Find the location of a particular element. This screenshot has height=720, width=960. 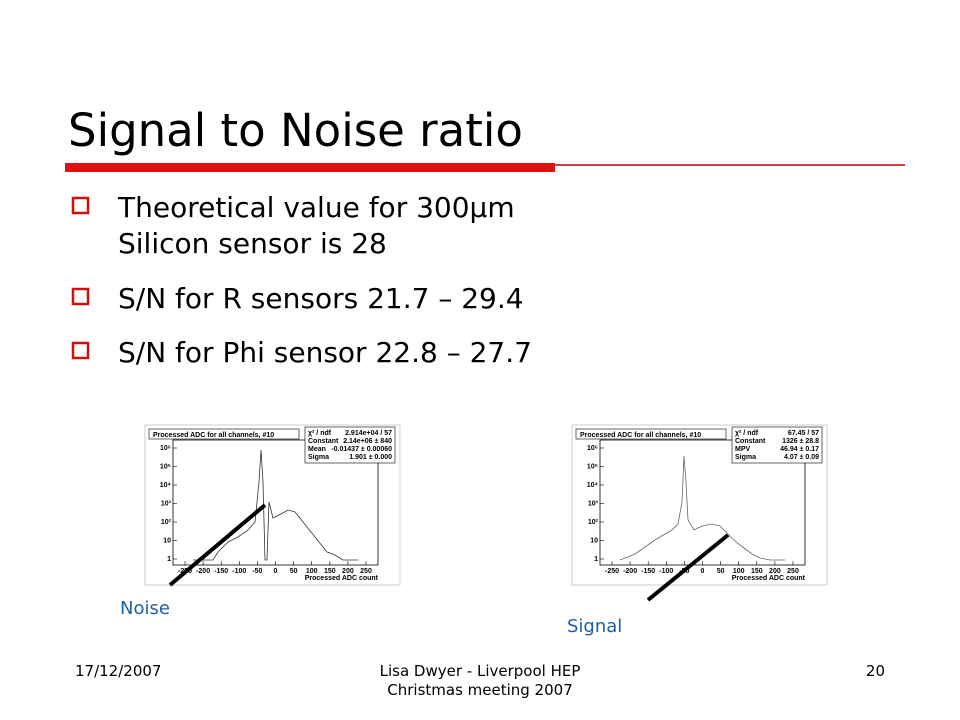

stats-key: Mean is located at coordinates (317, 449).